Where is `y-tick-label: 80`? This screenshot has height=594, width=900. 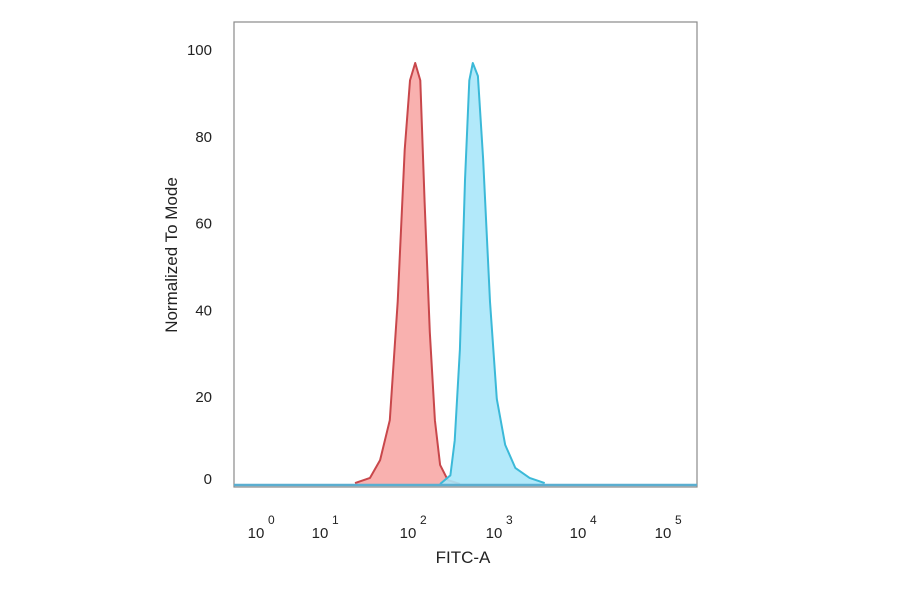 y-tick-label: 80 is located at coordinates (203, 137).